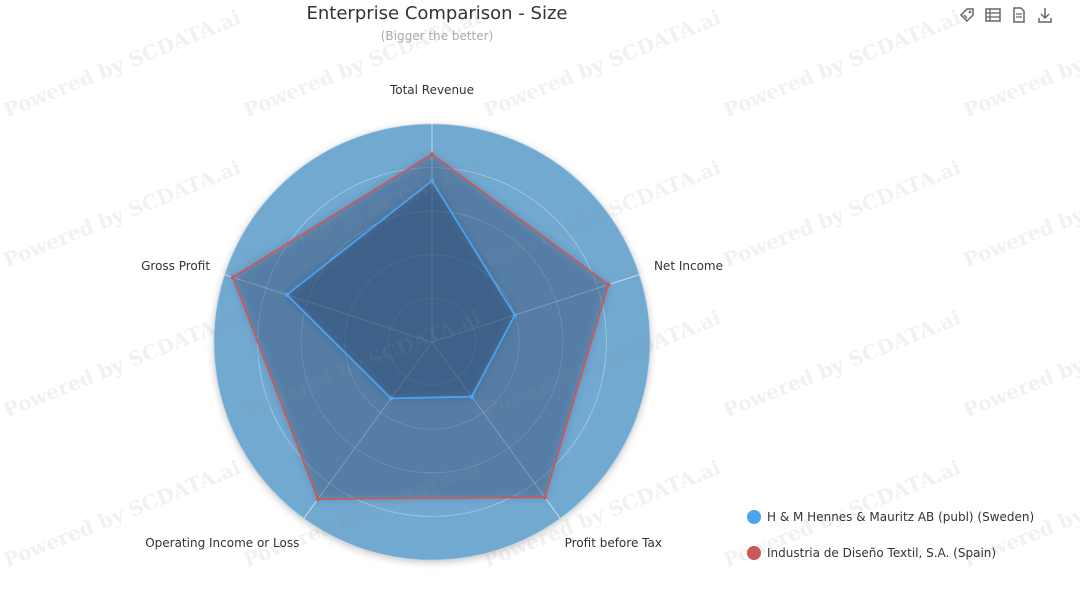 The width and height of the screenshot is (1080, 600). What do you see at coordinates (967, 15) in the screenshot?
I see `tag-icon` at bounding box center [967, 15].